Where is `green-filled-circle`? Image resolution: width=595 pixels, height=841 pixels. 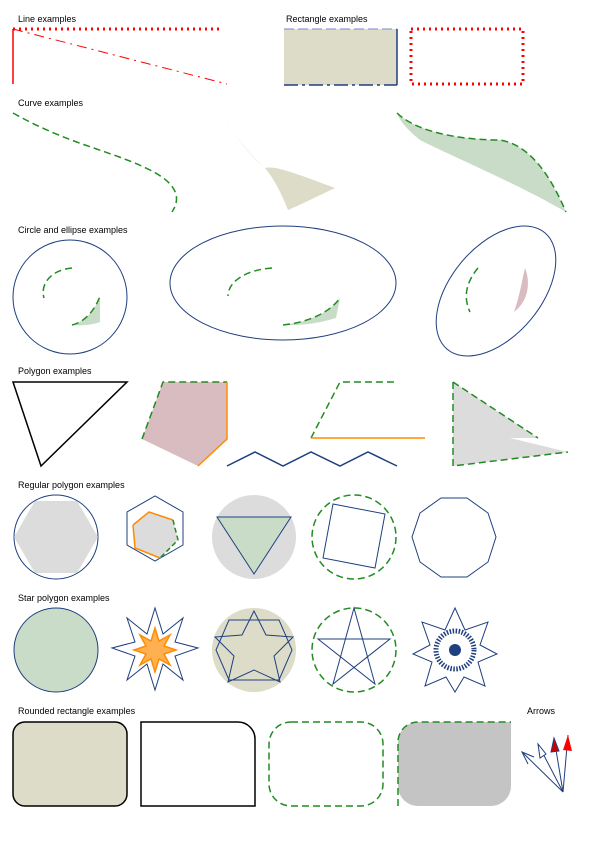 green-filled-circle is located at coordinates (56, 650).